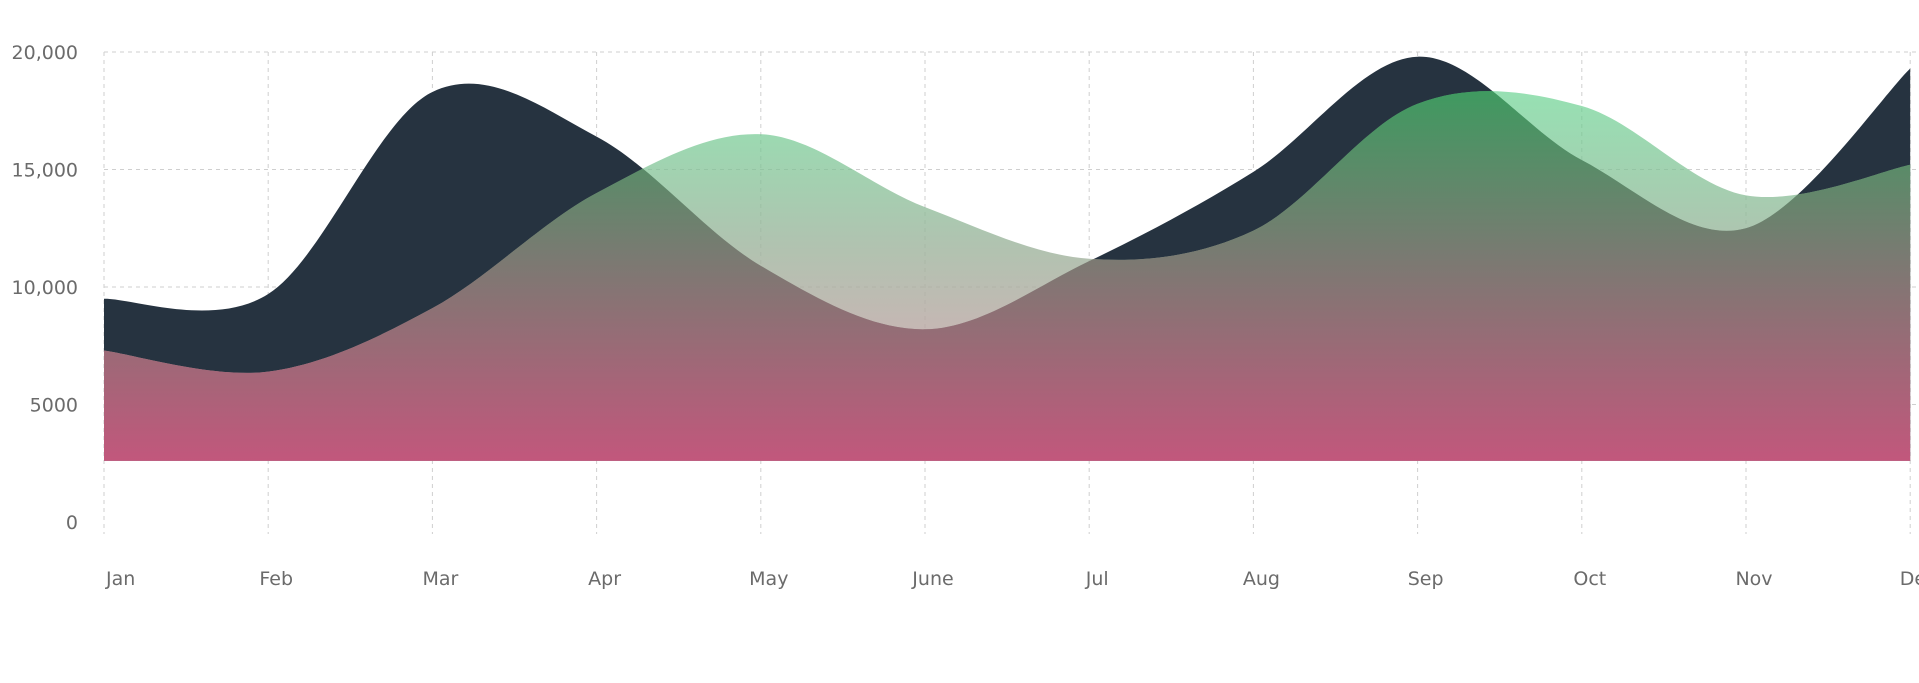 The width and height of the screenshot is (1919, 683). Describe the element at coordinates (1909, 579) in the screenshot. I see `x-tick-label: Dec` at that location.